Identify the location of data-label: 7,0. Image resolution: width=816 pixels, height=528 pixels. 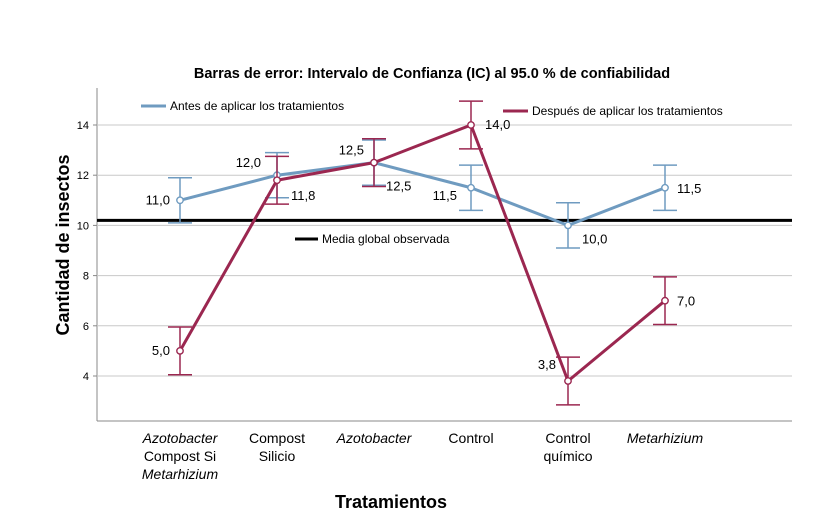
(686, 301).